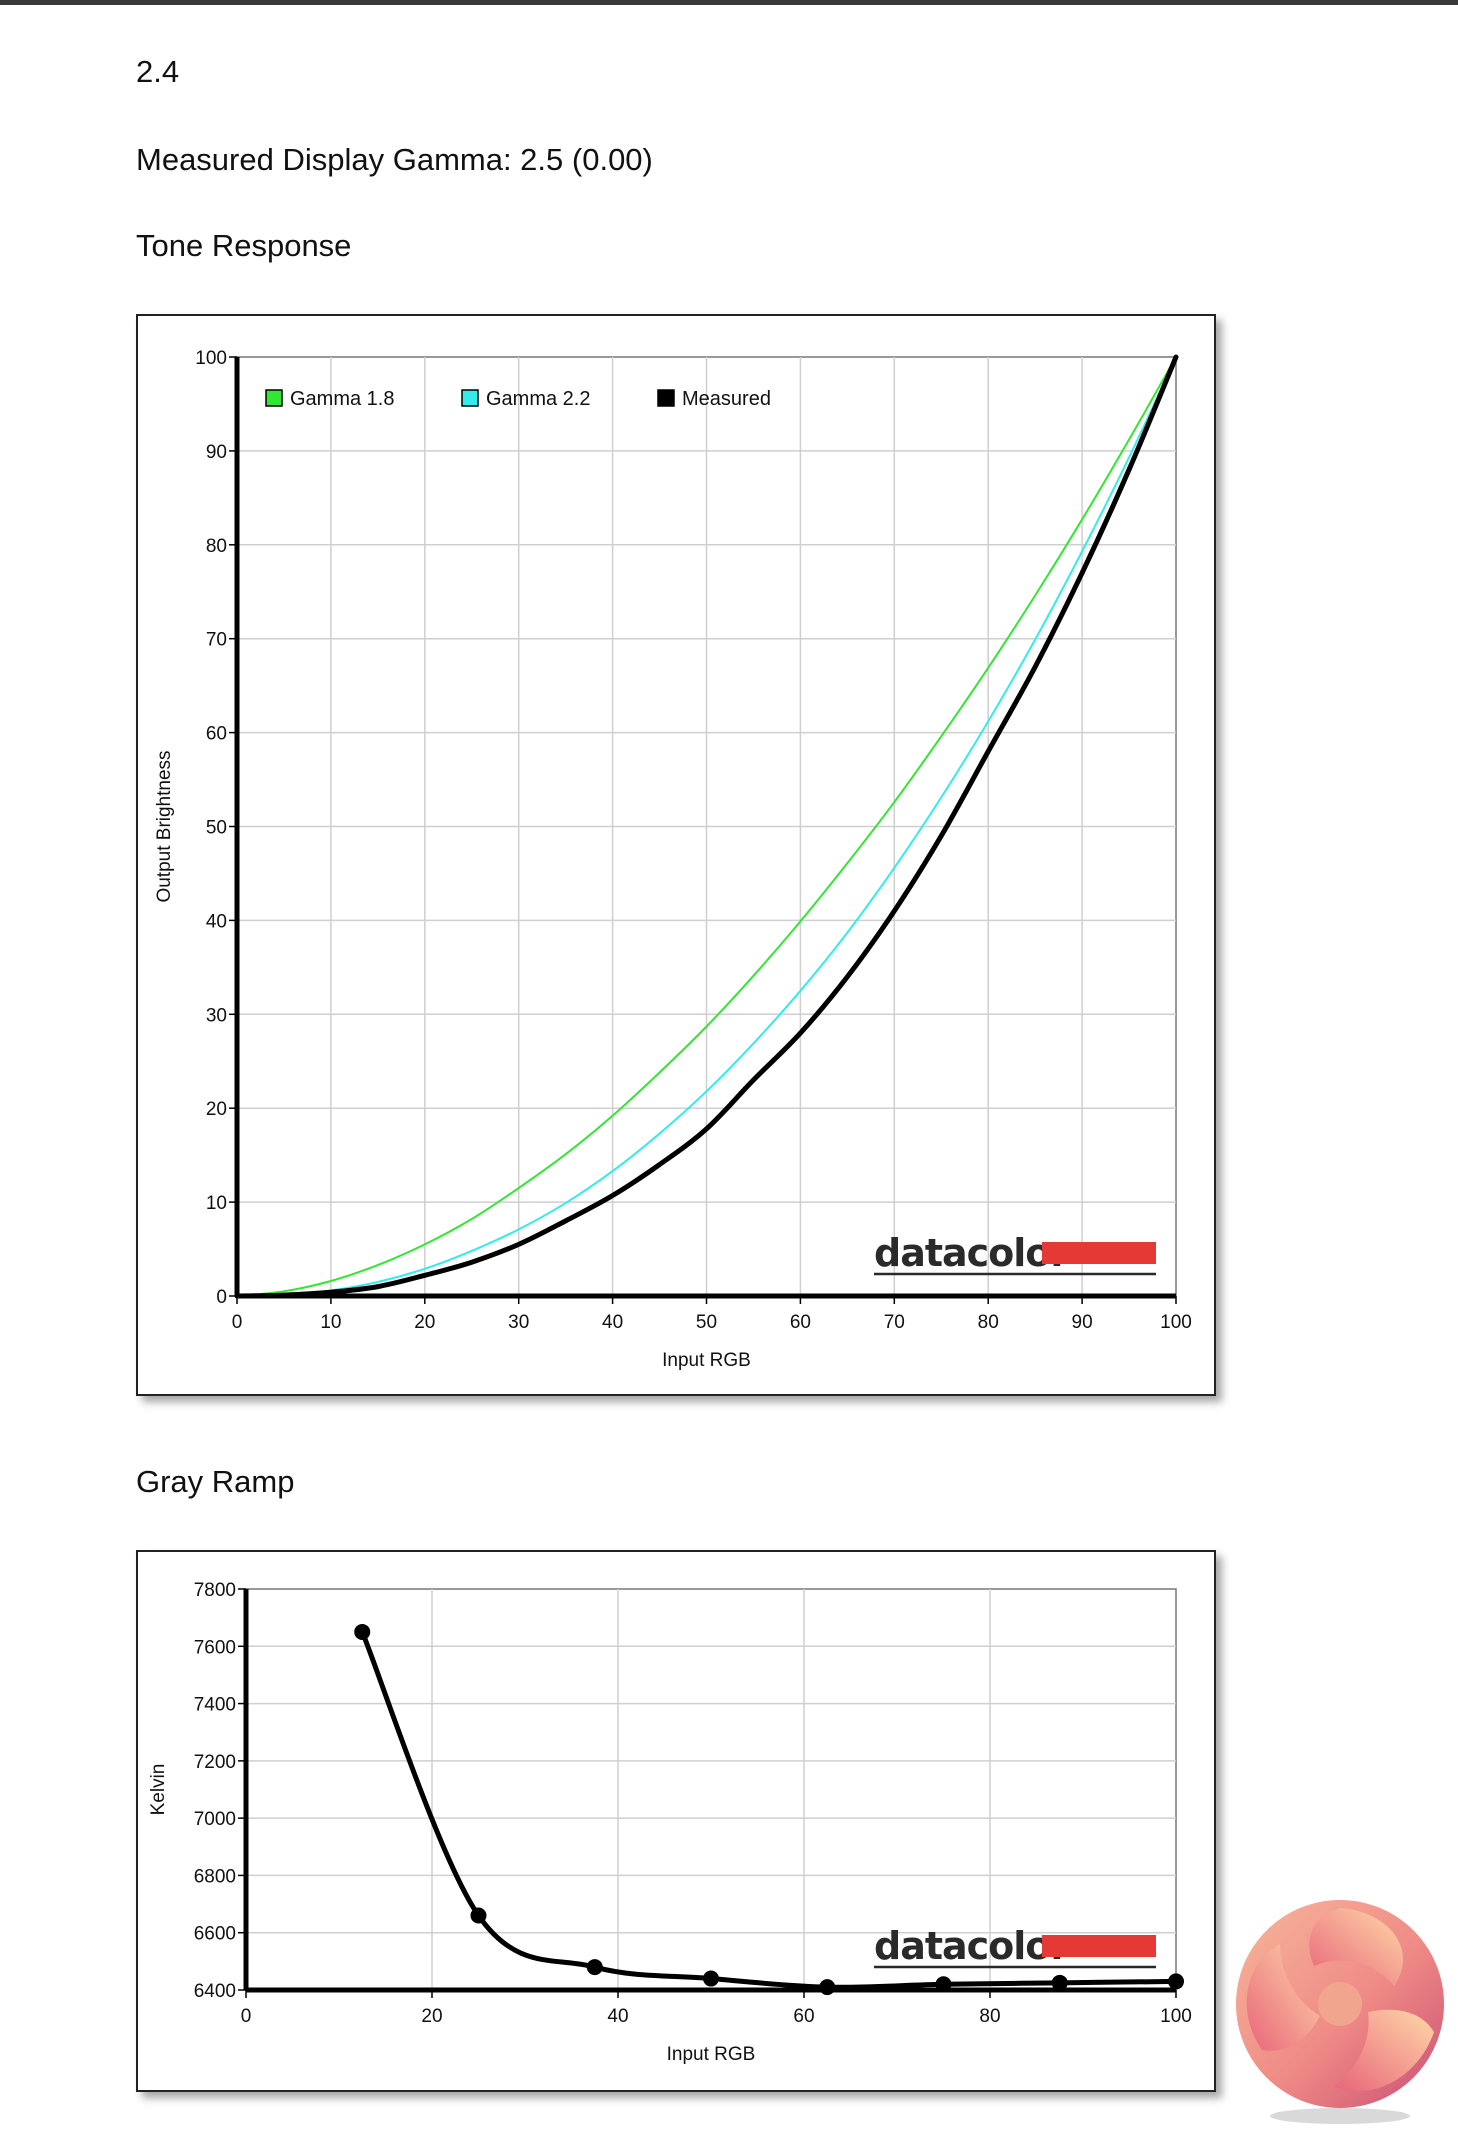 Image resolution: width=1458 pixels, height=2136 pixels. I want to click on y-tick-label: 7400, so click(215, 1705).